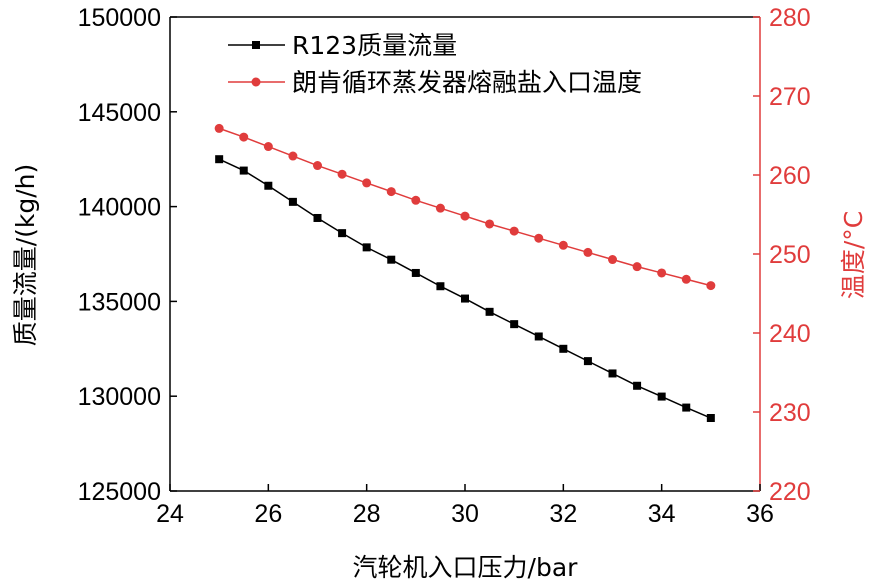 The image size is (883, 587). What do you see at coordinates (367, 514) in the screenshot?
I see `x-tick-label: 28` at bounding box center [367, 514].